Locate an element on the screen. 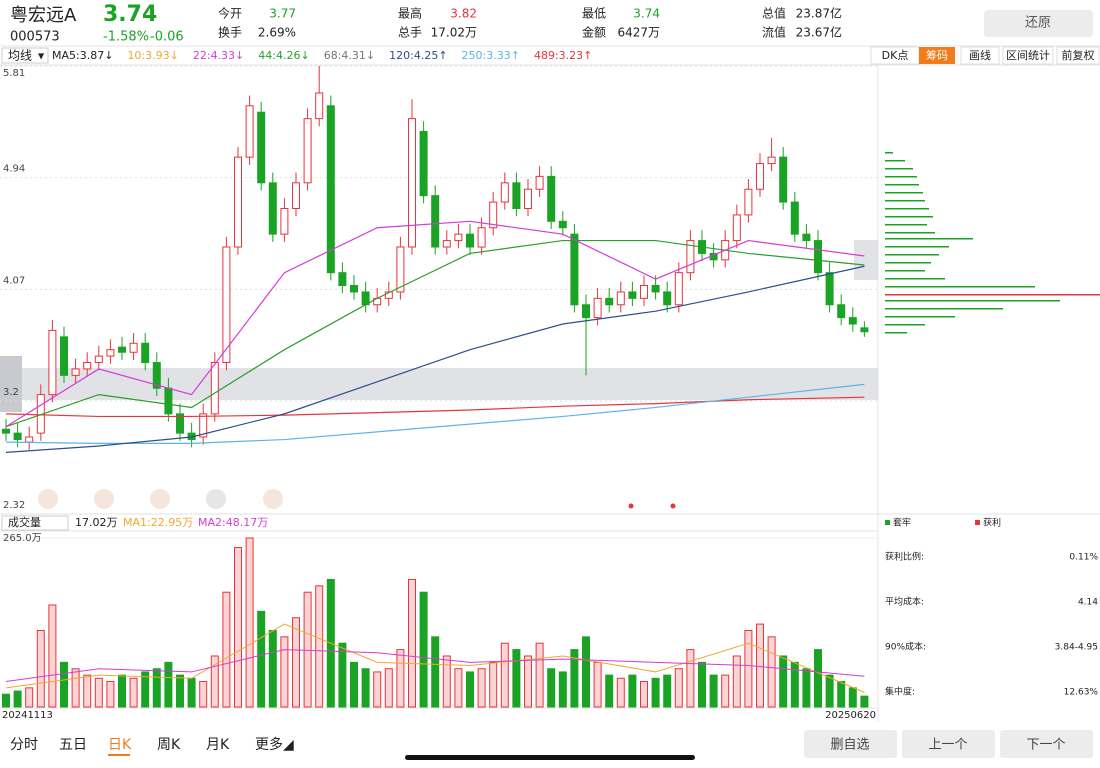  volume-current: 17.02万 is located at coordinates (96, 522).